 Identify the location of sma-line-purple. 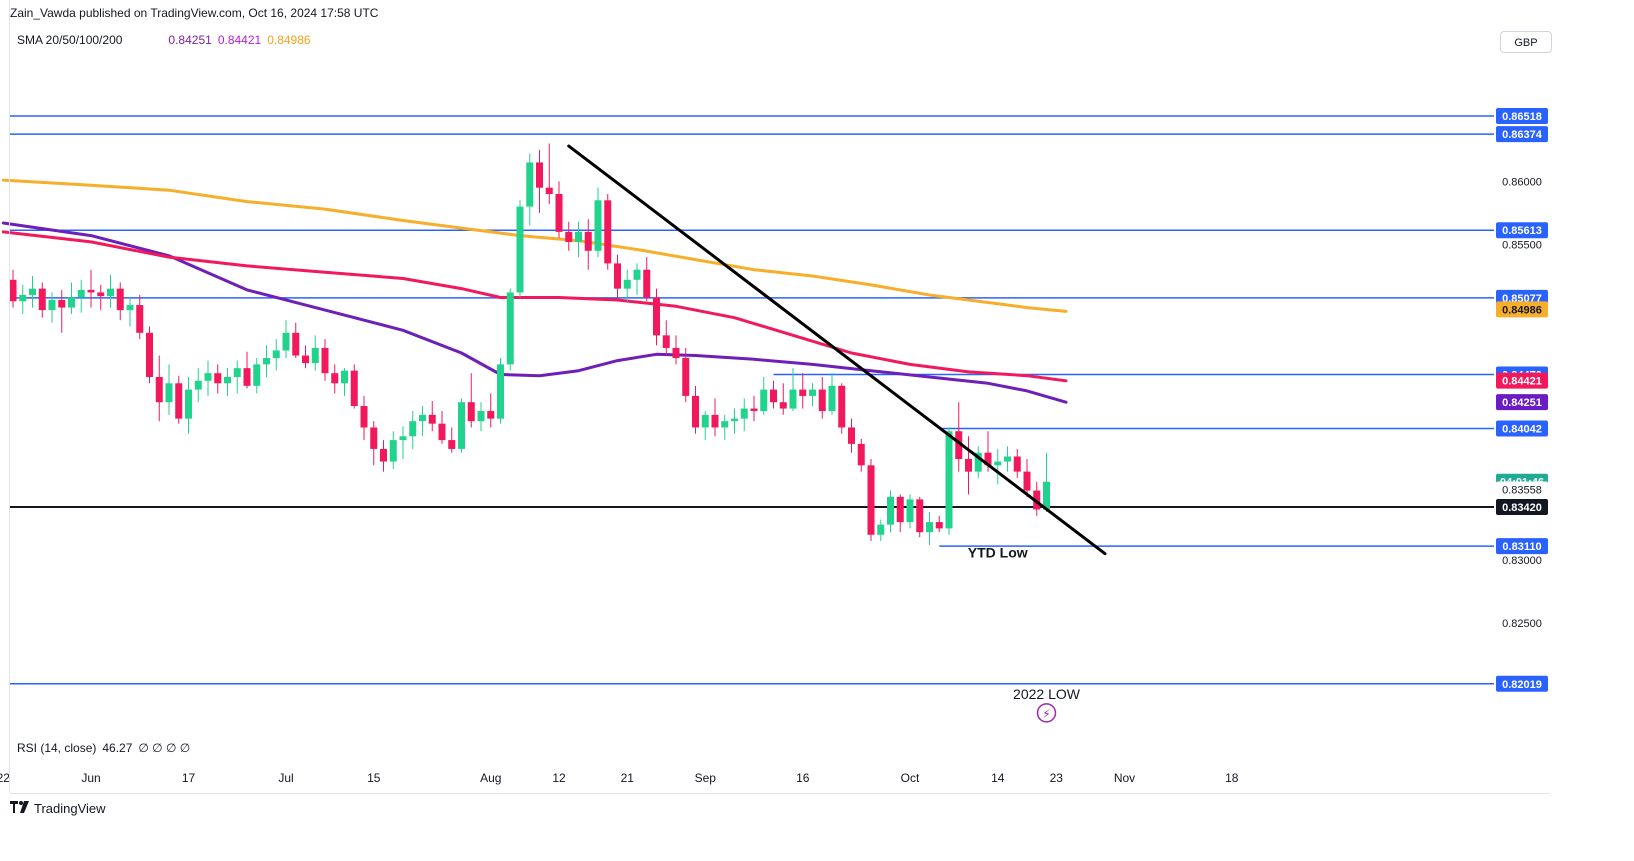
(534, 312).